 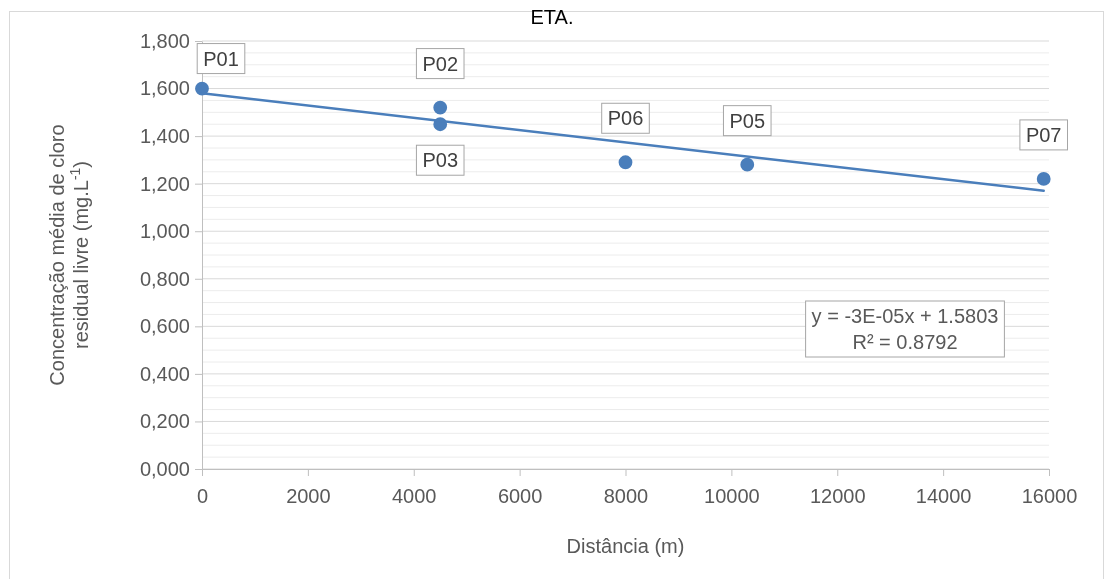 I want to click on y-tick-label: 1,600, so click(x=164, y=88).